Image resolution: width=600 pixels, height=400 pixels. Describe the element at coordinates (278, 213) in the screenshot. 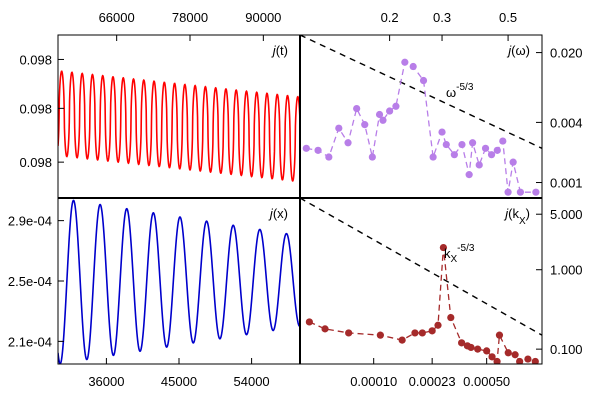

I see `panel-title-jx: j(x)` at that location.